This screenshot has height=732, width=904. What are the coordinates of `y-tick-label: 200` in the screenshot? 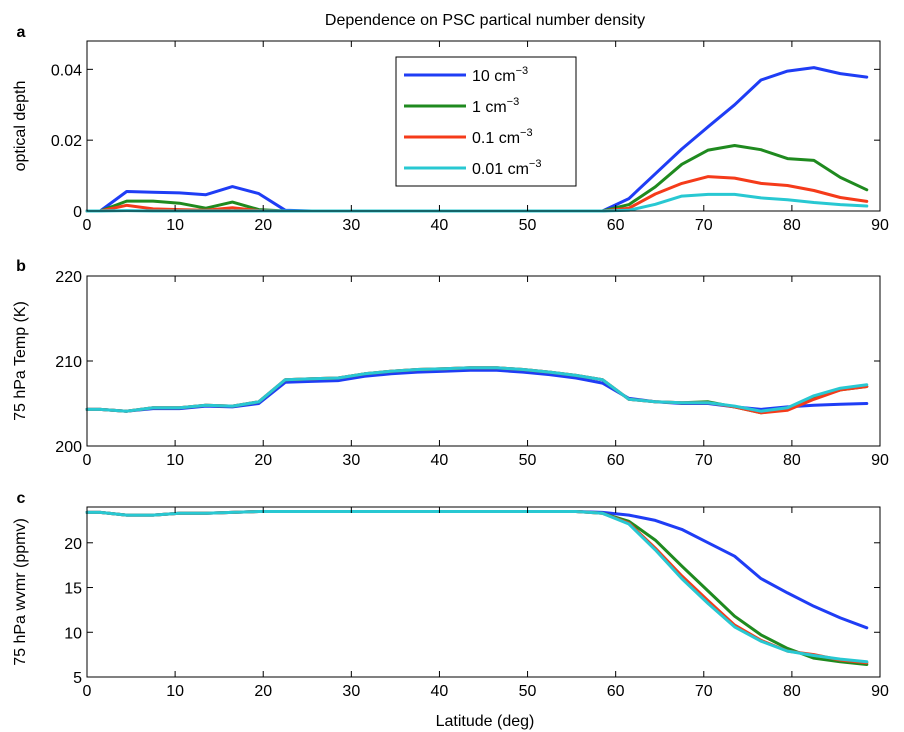 It's located at (68, 447).